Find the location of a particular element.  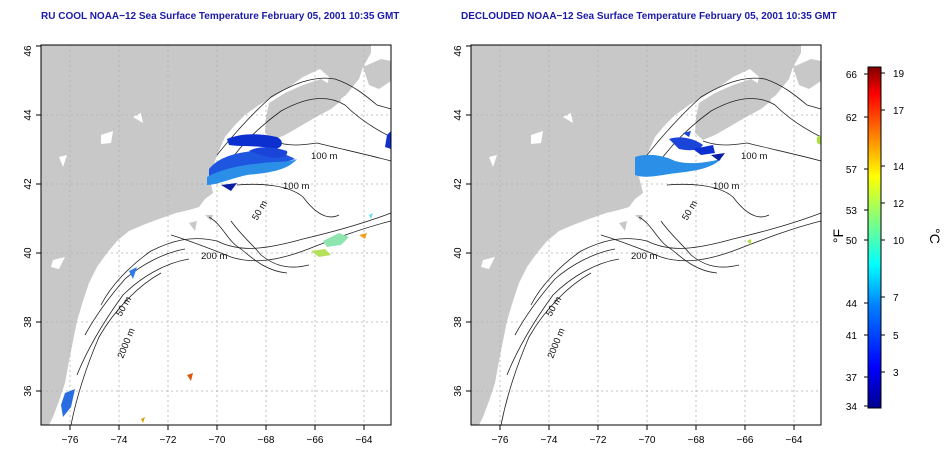

f-tick-label: 57 is located at coordinates (852, 170).